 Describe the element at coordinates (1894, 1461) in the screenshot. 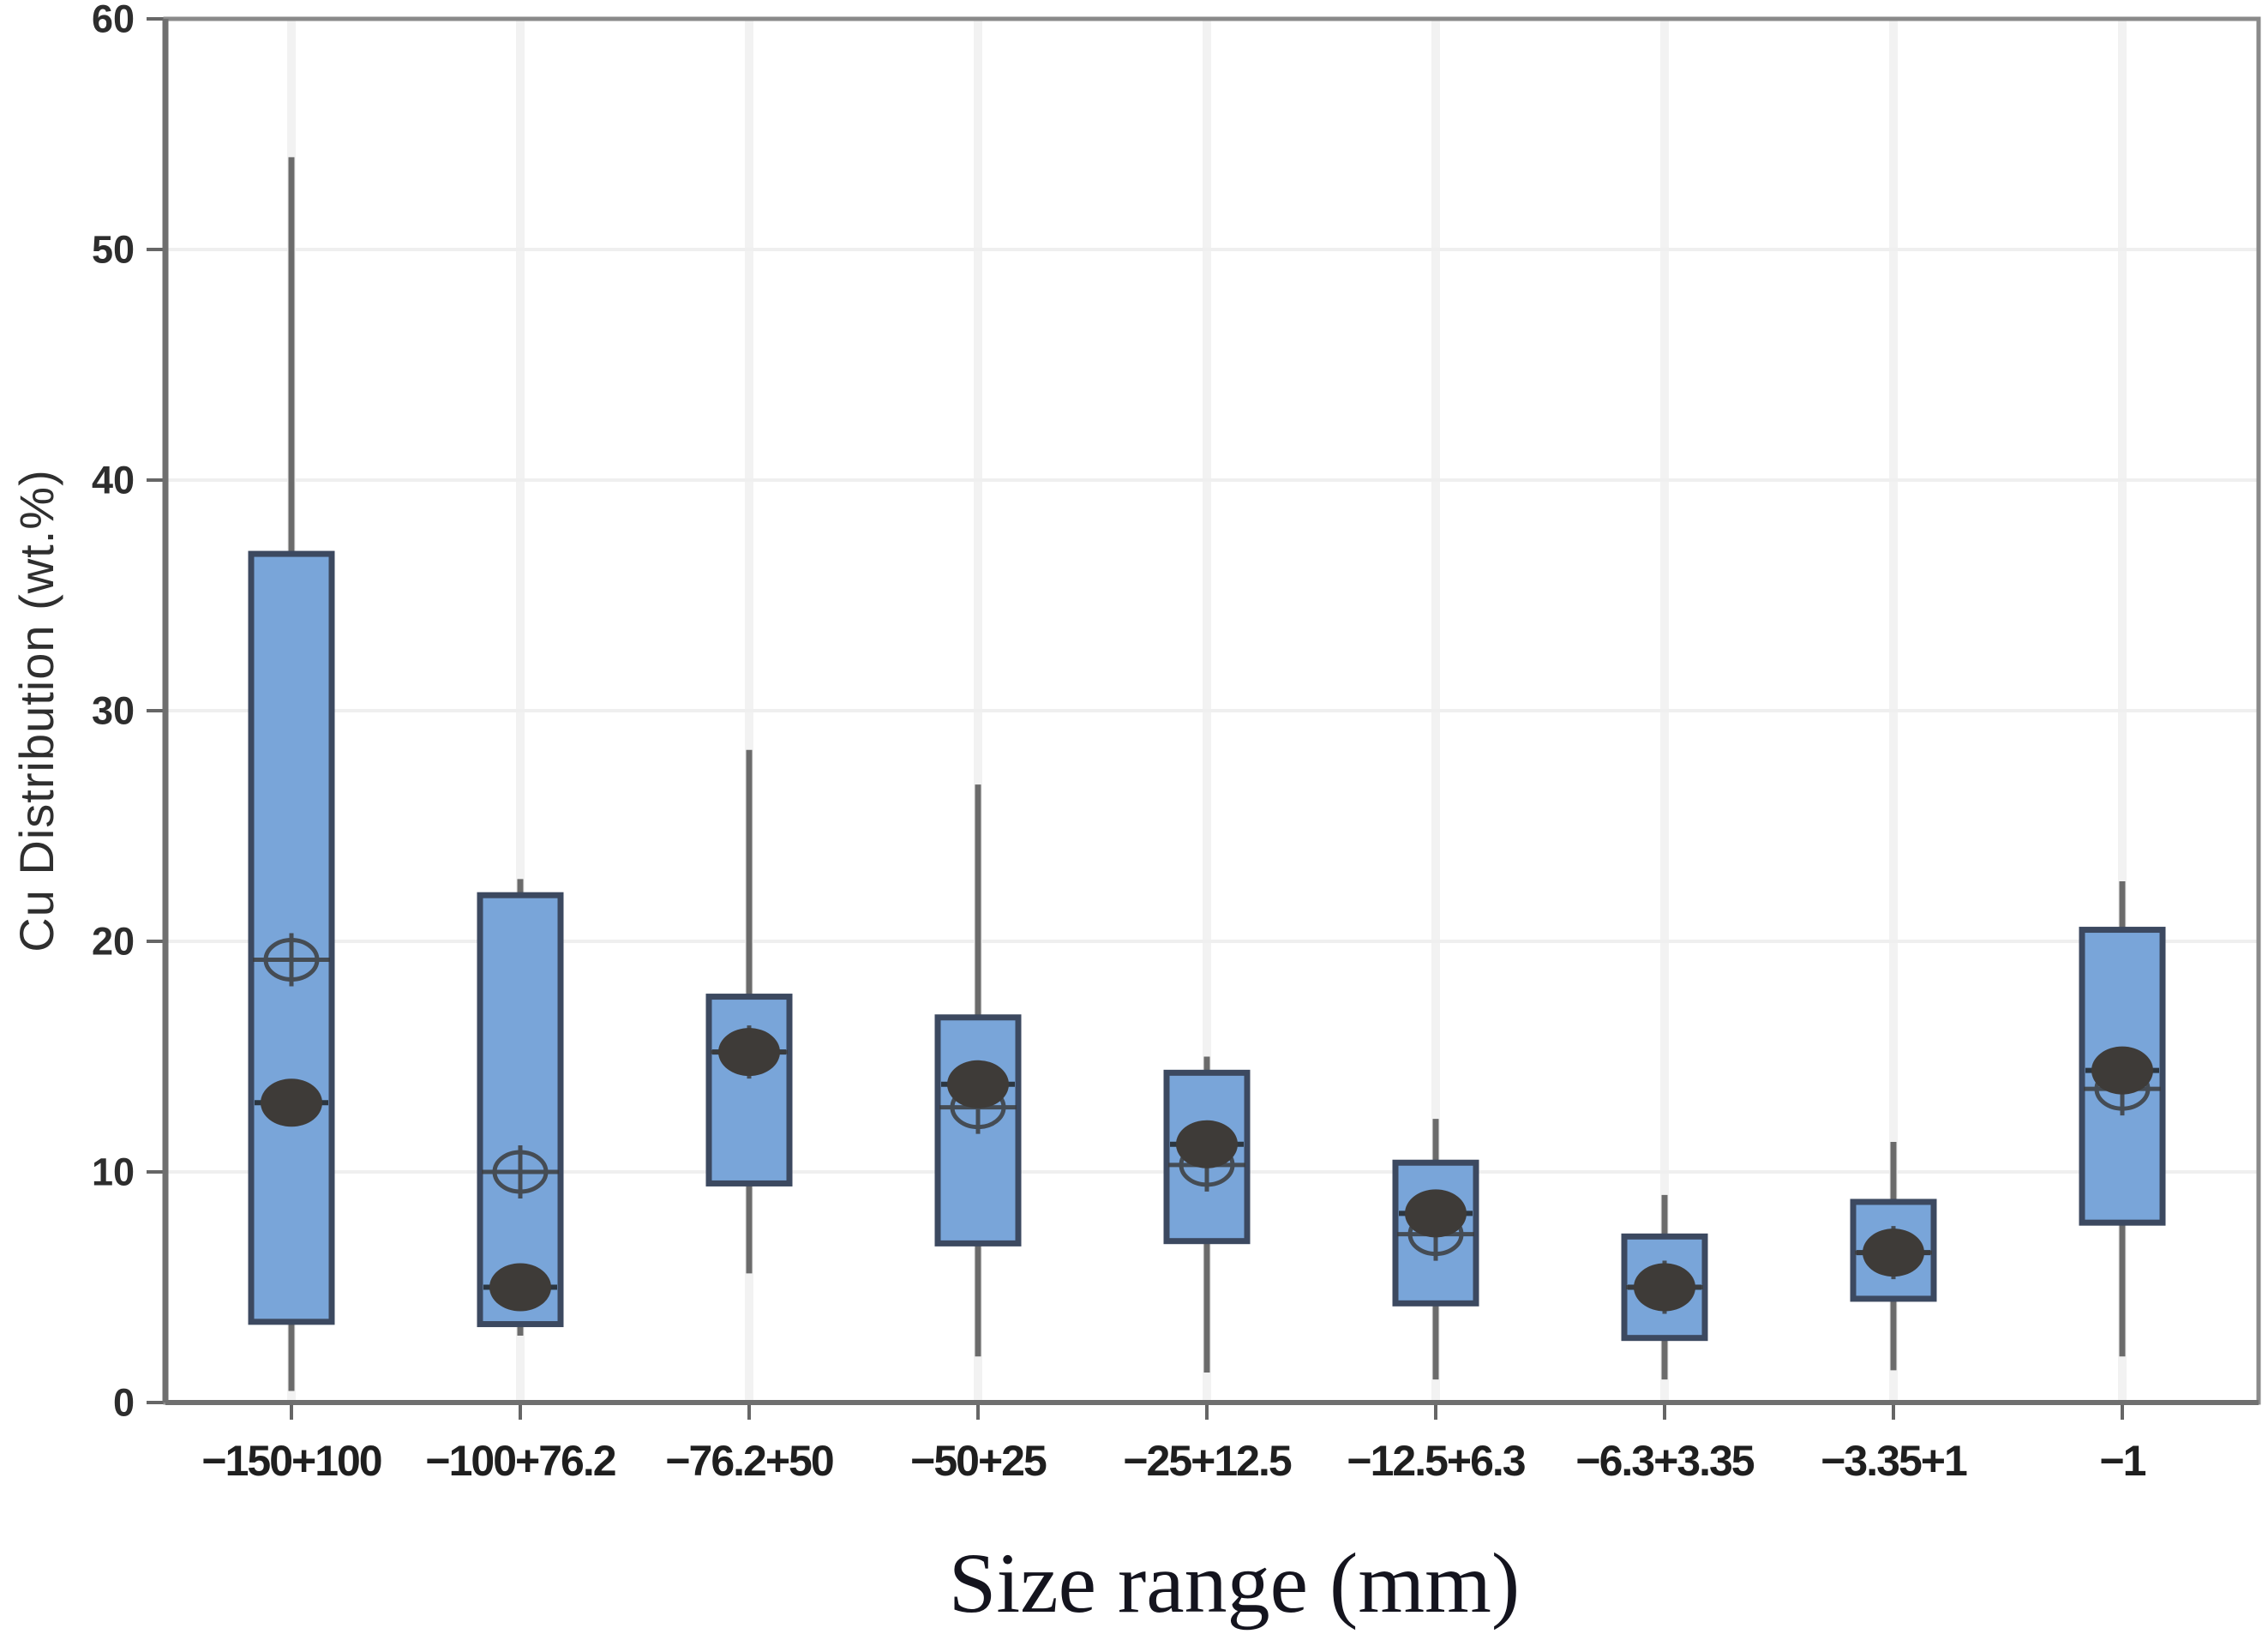

I see `x-tick-label: −3.35+1` at that location.